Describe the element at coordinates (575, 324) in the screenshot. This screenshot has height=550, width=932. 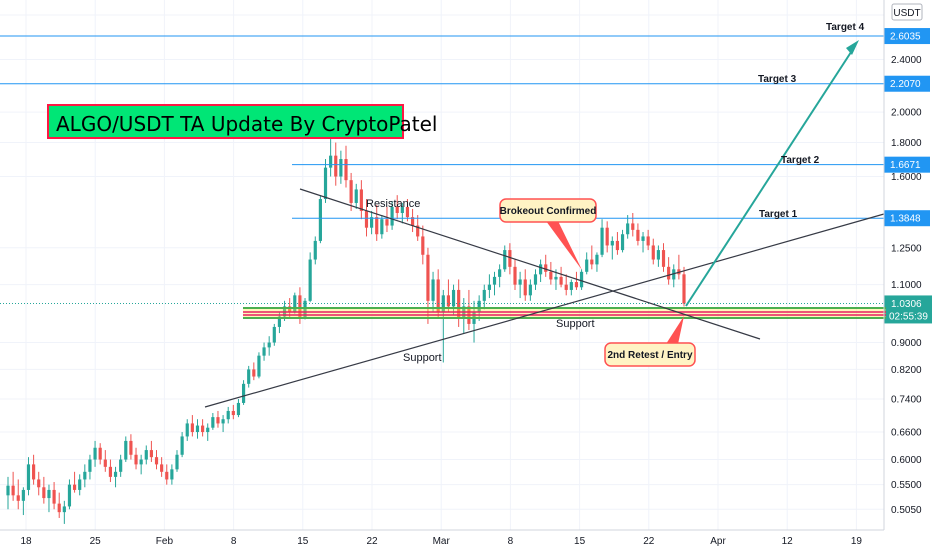
I see `support-label-right: Support` at that location.